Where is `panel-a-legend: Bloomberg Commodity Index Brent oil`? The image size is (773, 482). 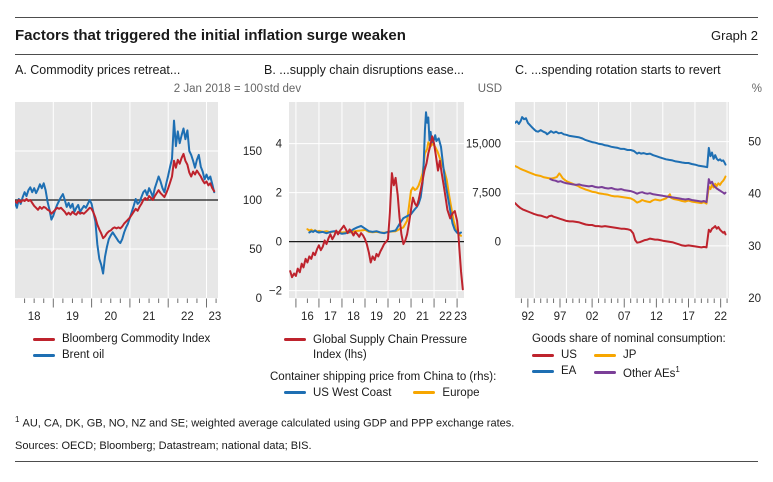
panel-a-legend: Bloomberg Commodity Index Brent oil is located at coordinates (139, 347).